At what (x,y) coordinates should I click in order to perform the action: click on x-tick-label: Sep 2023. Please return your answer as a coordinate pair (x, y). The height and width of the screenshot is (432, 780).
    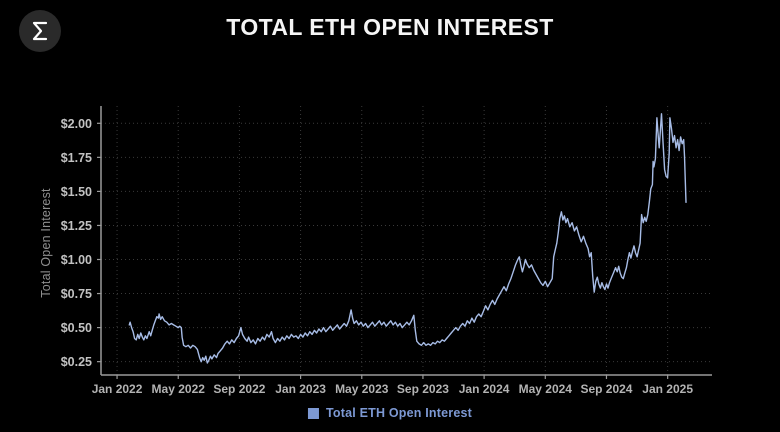
    Looking at the image, I should click on (423, 389).